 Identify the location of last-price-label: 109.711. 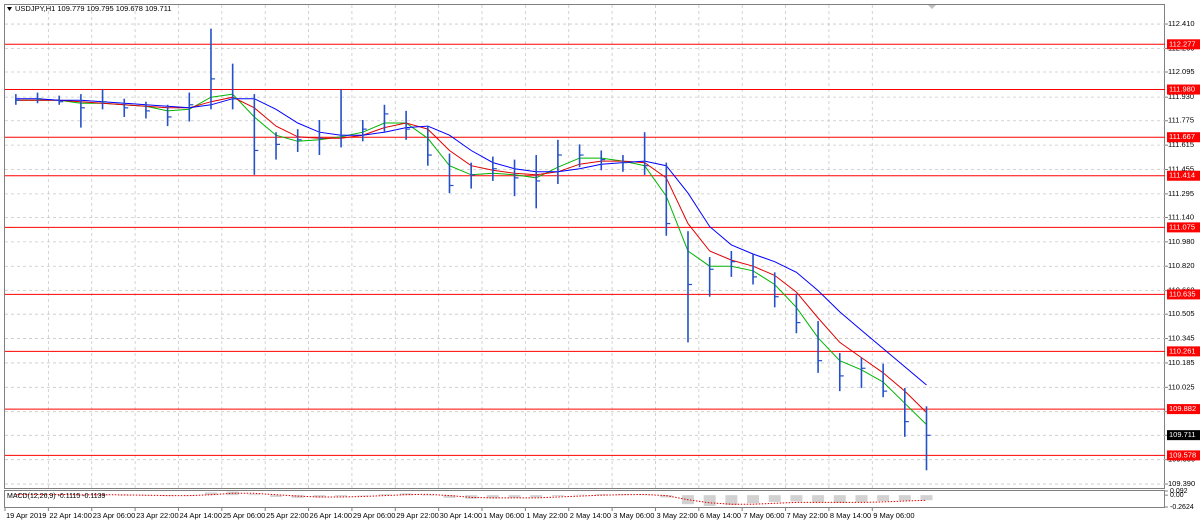
(1182, 434).